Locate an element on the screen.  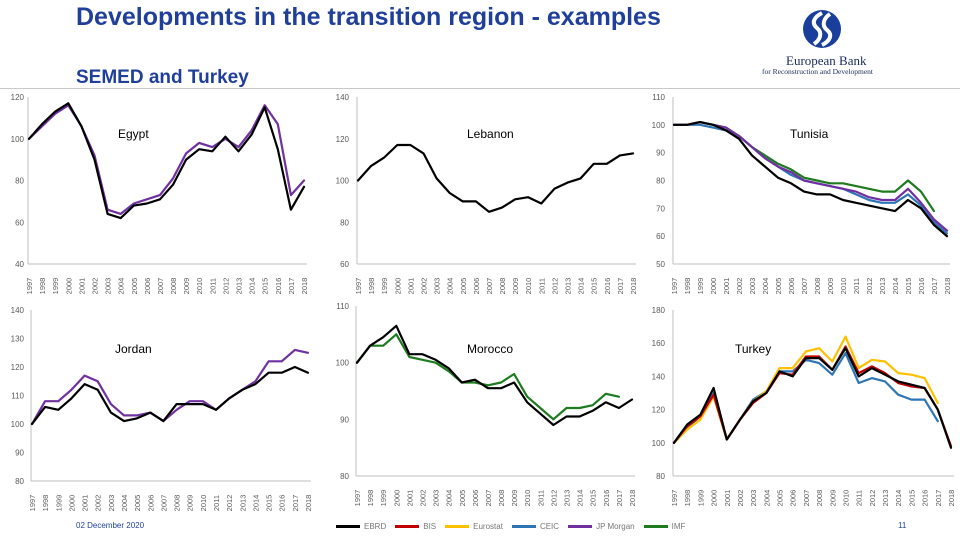
header-divider is located at coordinates (480, 88).